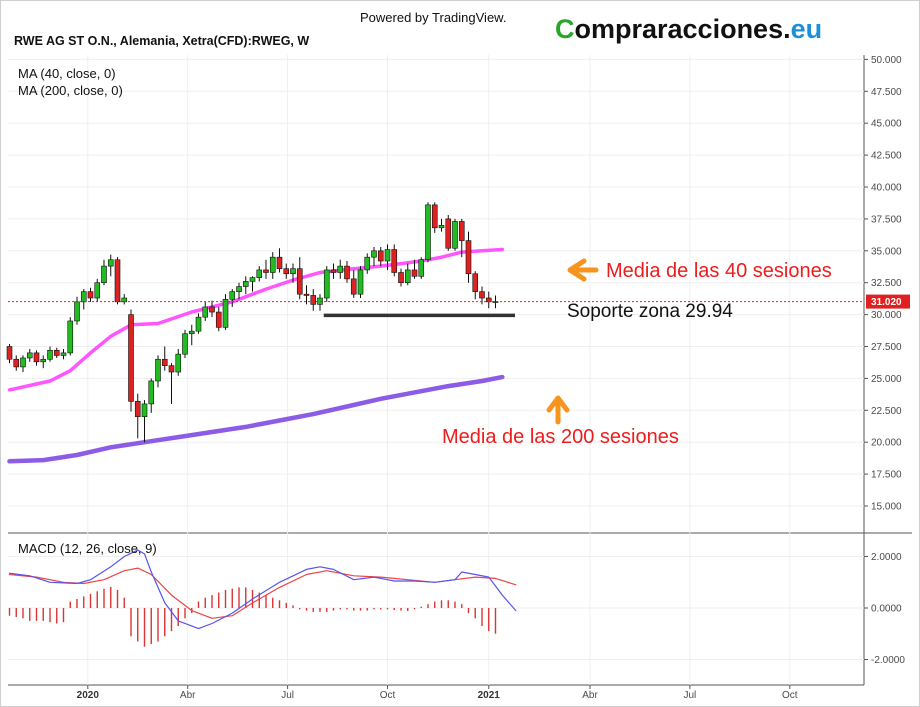 This screenshot has width=920, height=707. What do you see at coordinates (886, 124) in the screenshot?
I see `y-tick-label: 45.000` at bounding box center [886, 124].